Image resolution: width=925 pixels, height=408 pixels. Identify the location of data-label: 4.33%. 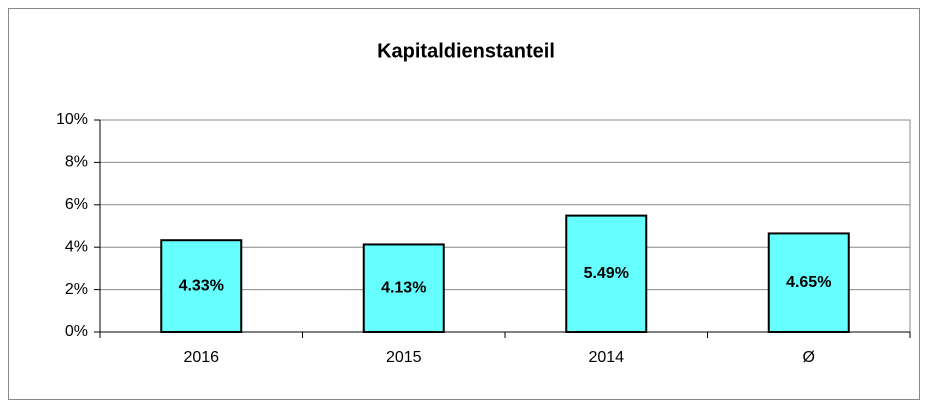
(201, 285).